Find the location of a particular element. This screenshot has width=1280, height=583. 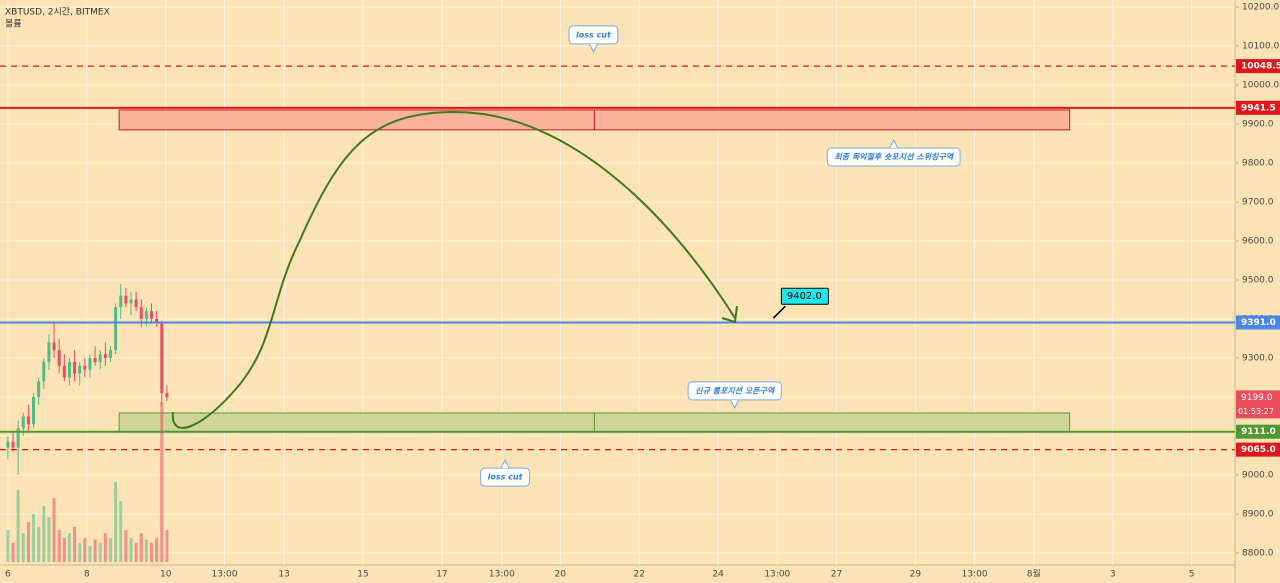

projection-arrowhead is located at coordinates (729, 314).